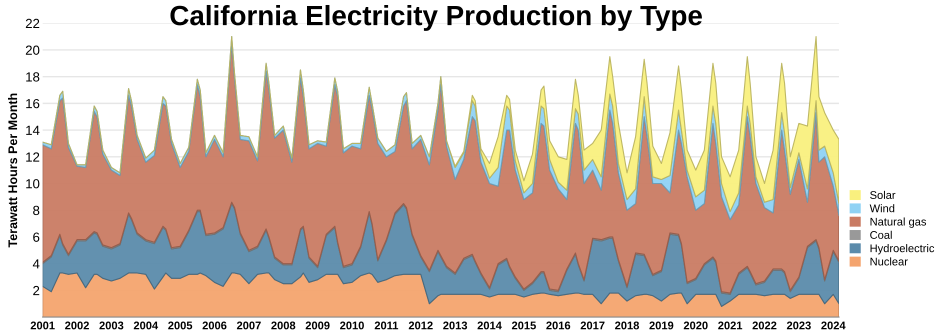  Describe the element at coordinates (436, 17) in the screenshot. I see `chart-title: California Electricity Production by Type` at that location.